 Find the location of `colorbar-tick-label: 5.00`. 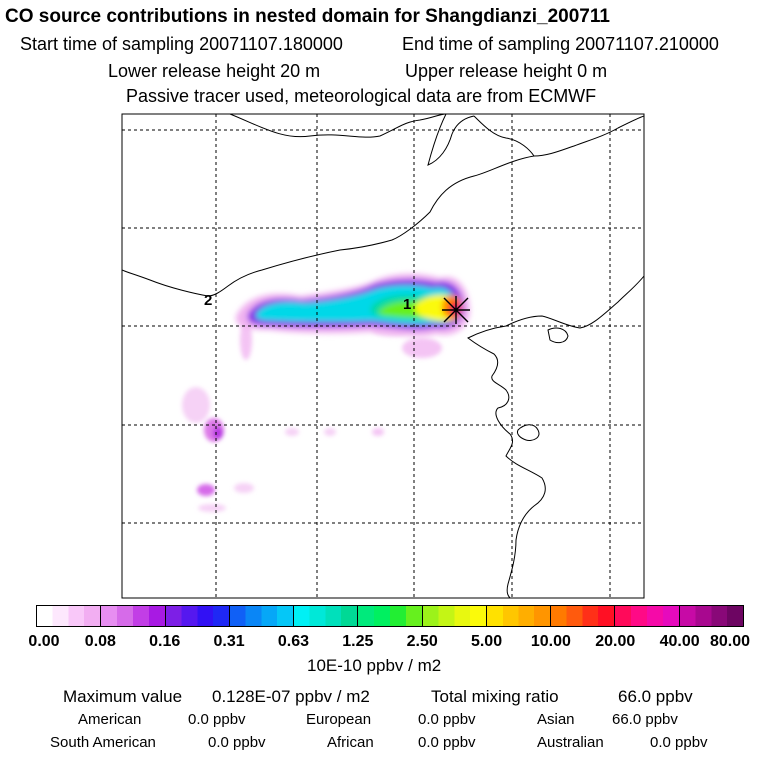

colorbar-tick-label: 5.00 is located at coordinates (486, 641).